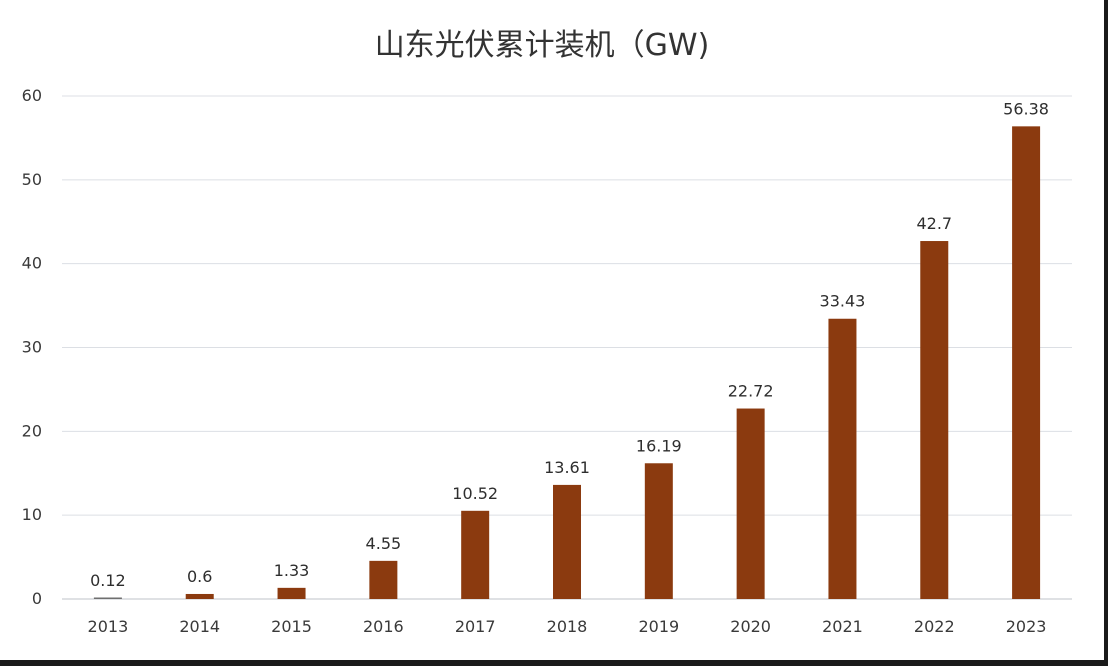 The height and width of the screenshot is (666, 1108). I want to click on x-tick-label-2016: 2016, so click(383, 626).